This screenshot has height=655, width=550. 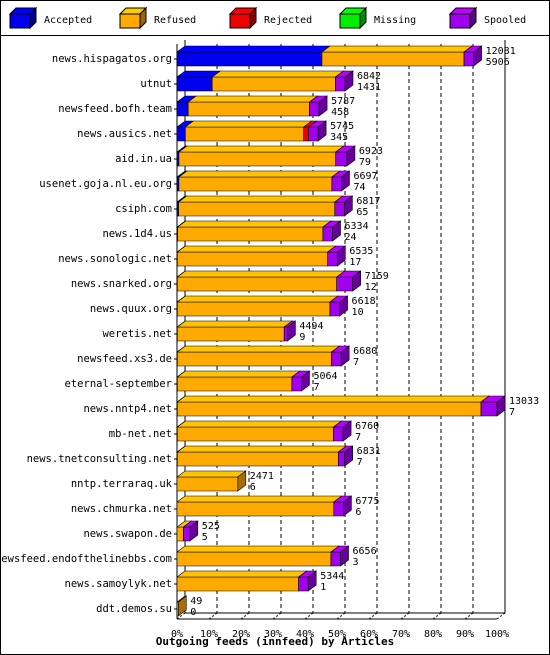 I want to click on y-tick-label: news.chmurka.net, so click(x=121, y=509).